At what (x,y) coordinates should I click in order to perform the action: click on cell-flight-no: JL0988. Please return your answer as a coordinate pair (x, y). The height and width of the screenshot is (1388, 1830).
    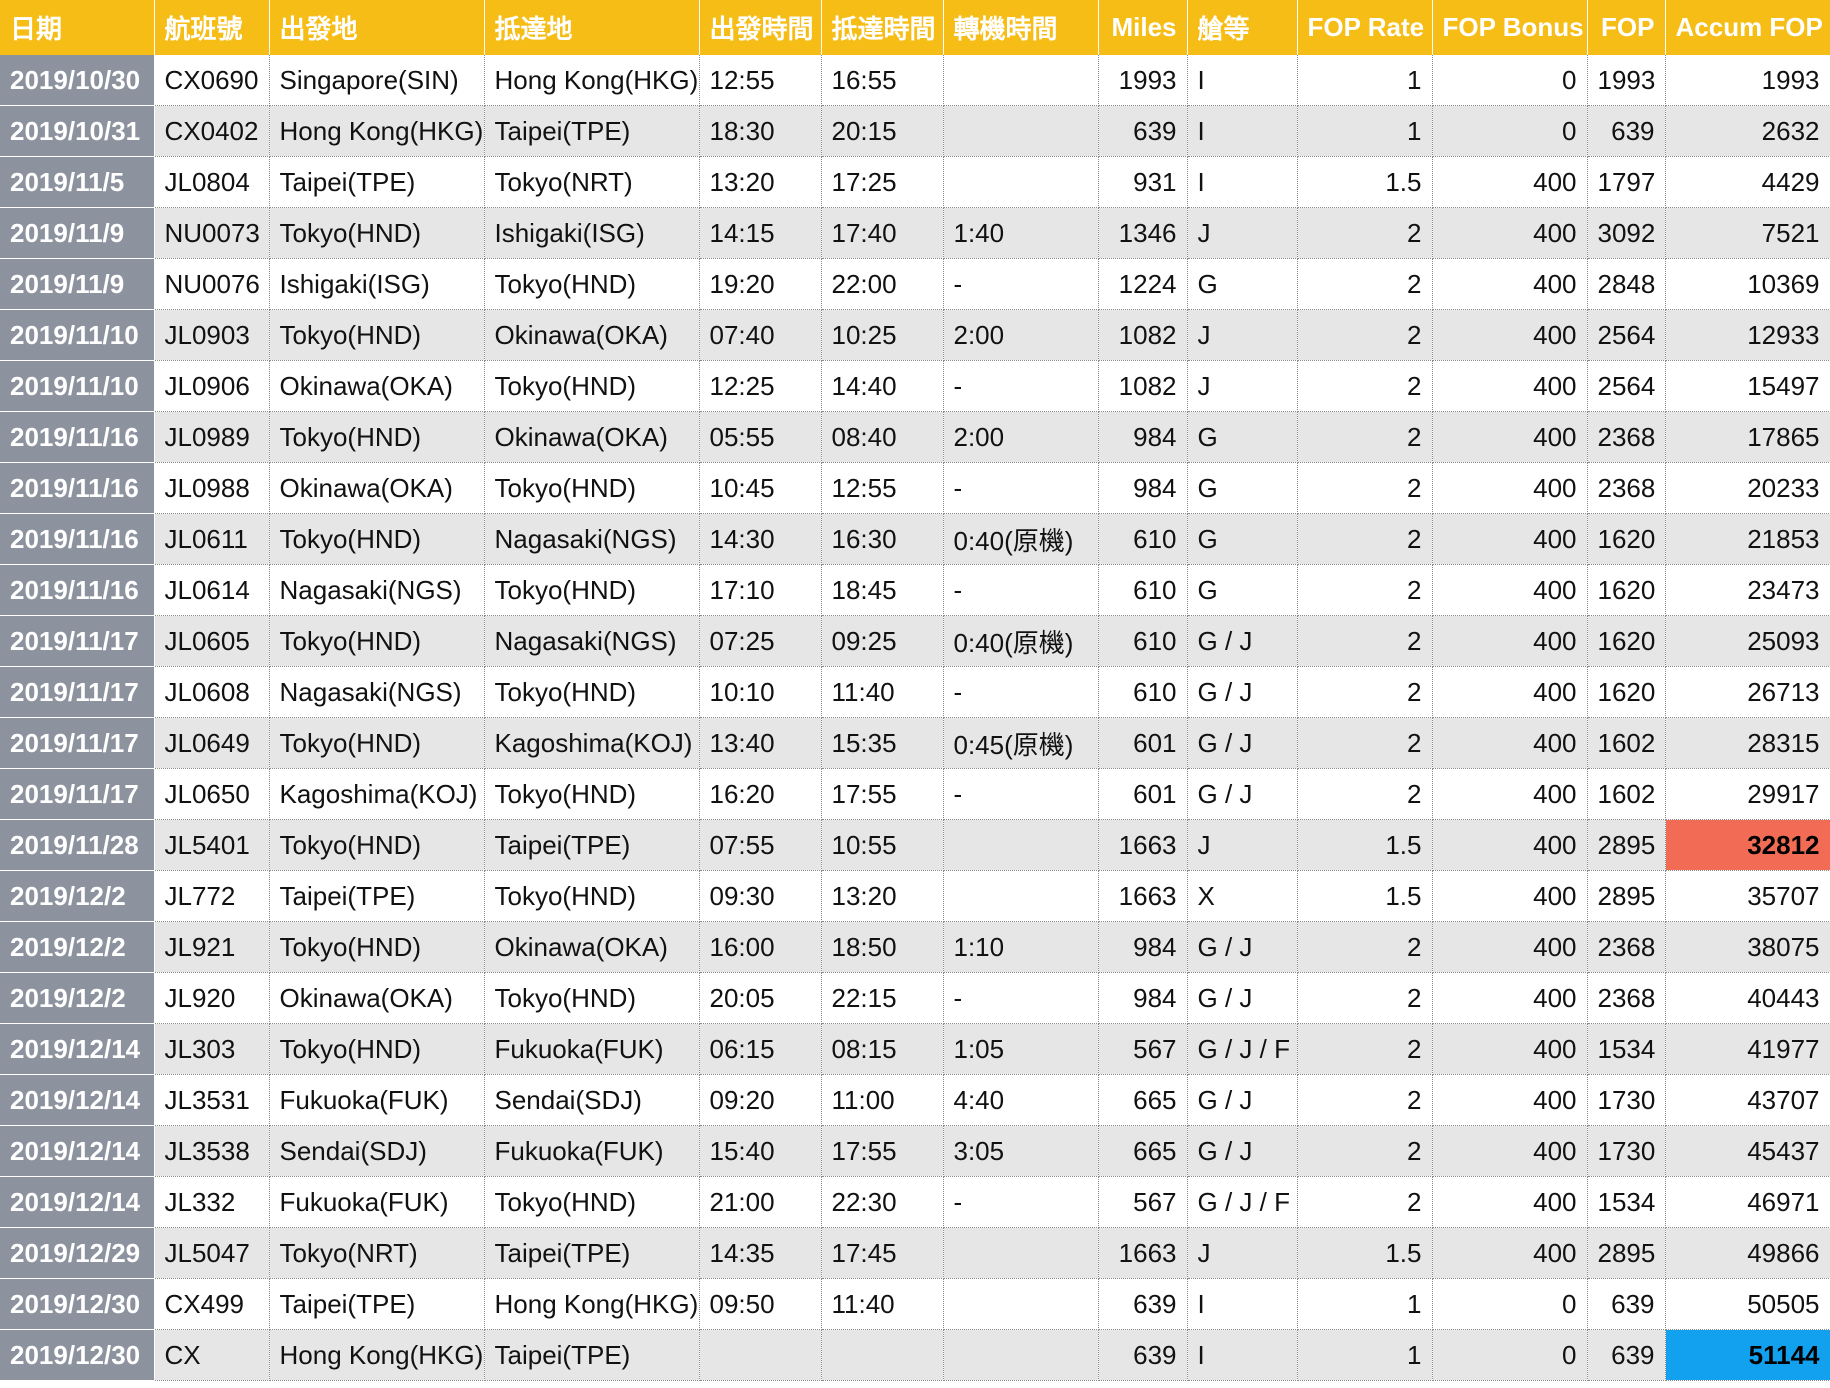
    Looking at the image, I should click on (212, 488).